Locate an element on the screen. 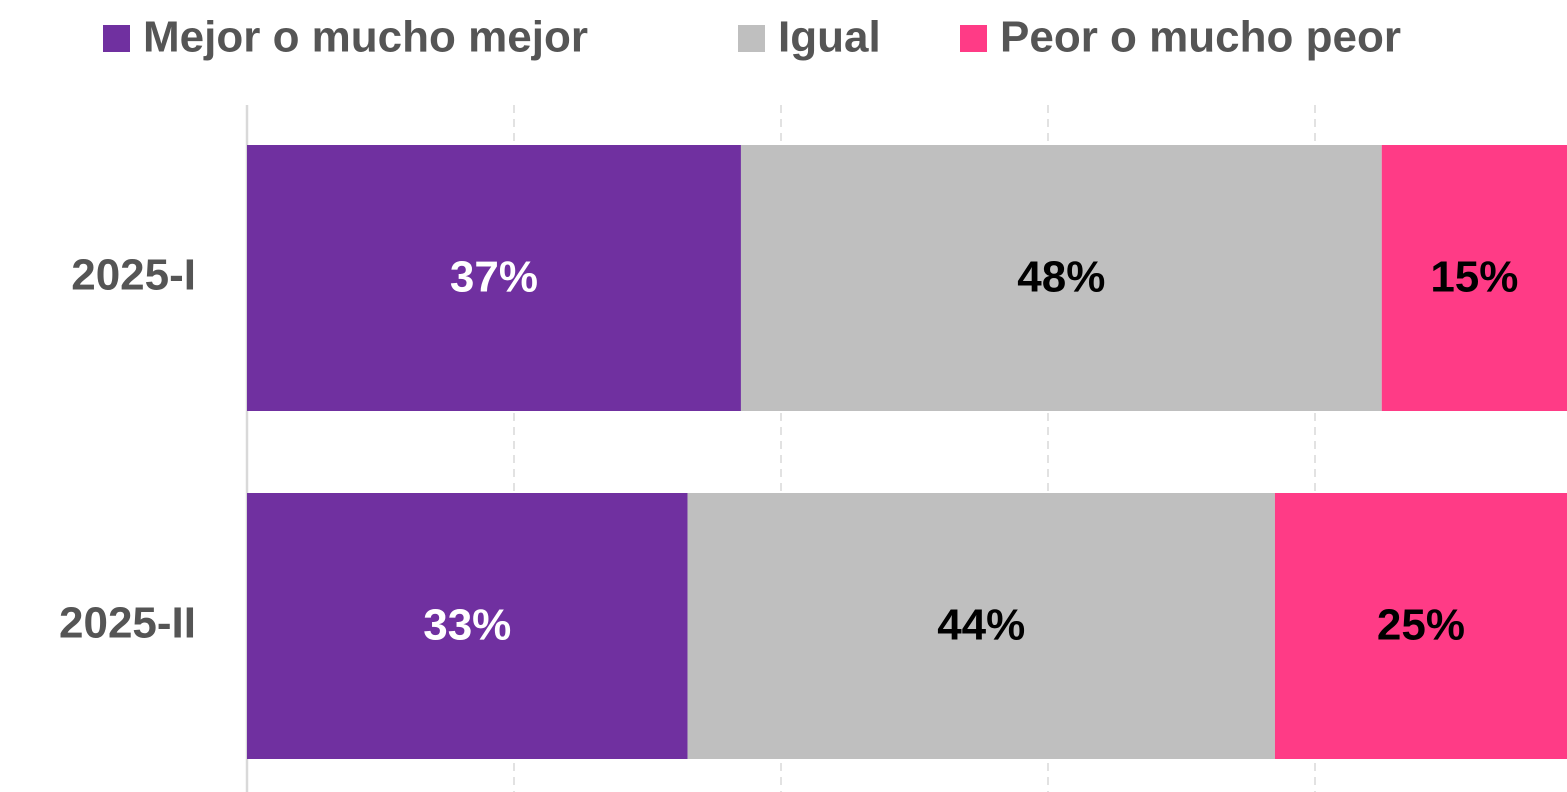 The width and height of the screenshot is (1567, 792). legend-label: Peor o mucho peor is located at coordinates (1200, 37).